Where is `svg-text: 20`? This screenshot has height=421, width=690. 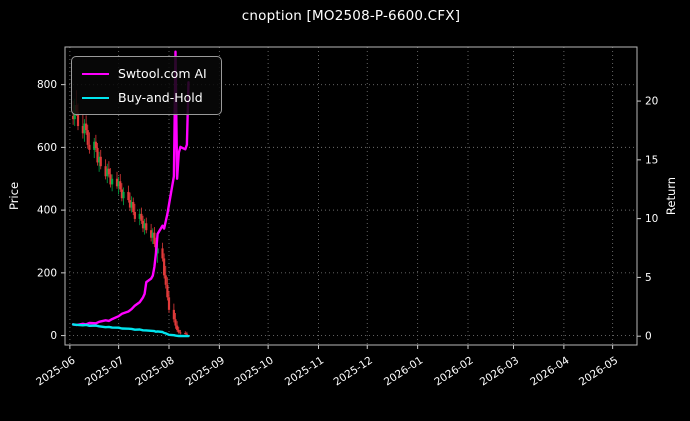 svg-text: 20 is located at coordinates (651, 102).